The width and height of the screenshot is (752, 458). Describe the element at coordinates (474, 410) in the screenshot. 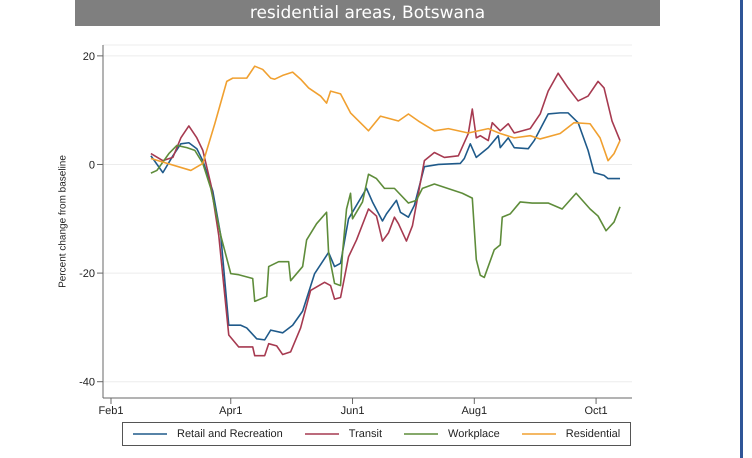

I see `x-tick-label: Aug1` at that location.